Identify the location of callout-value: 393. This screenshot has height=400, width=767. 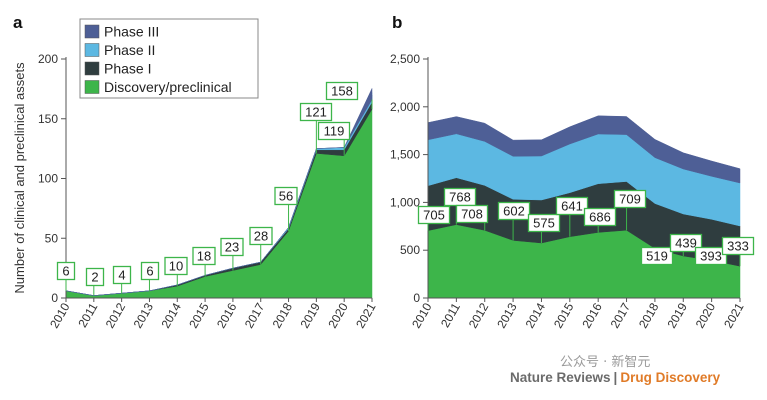
(711, 256).